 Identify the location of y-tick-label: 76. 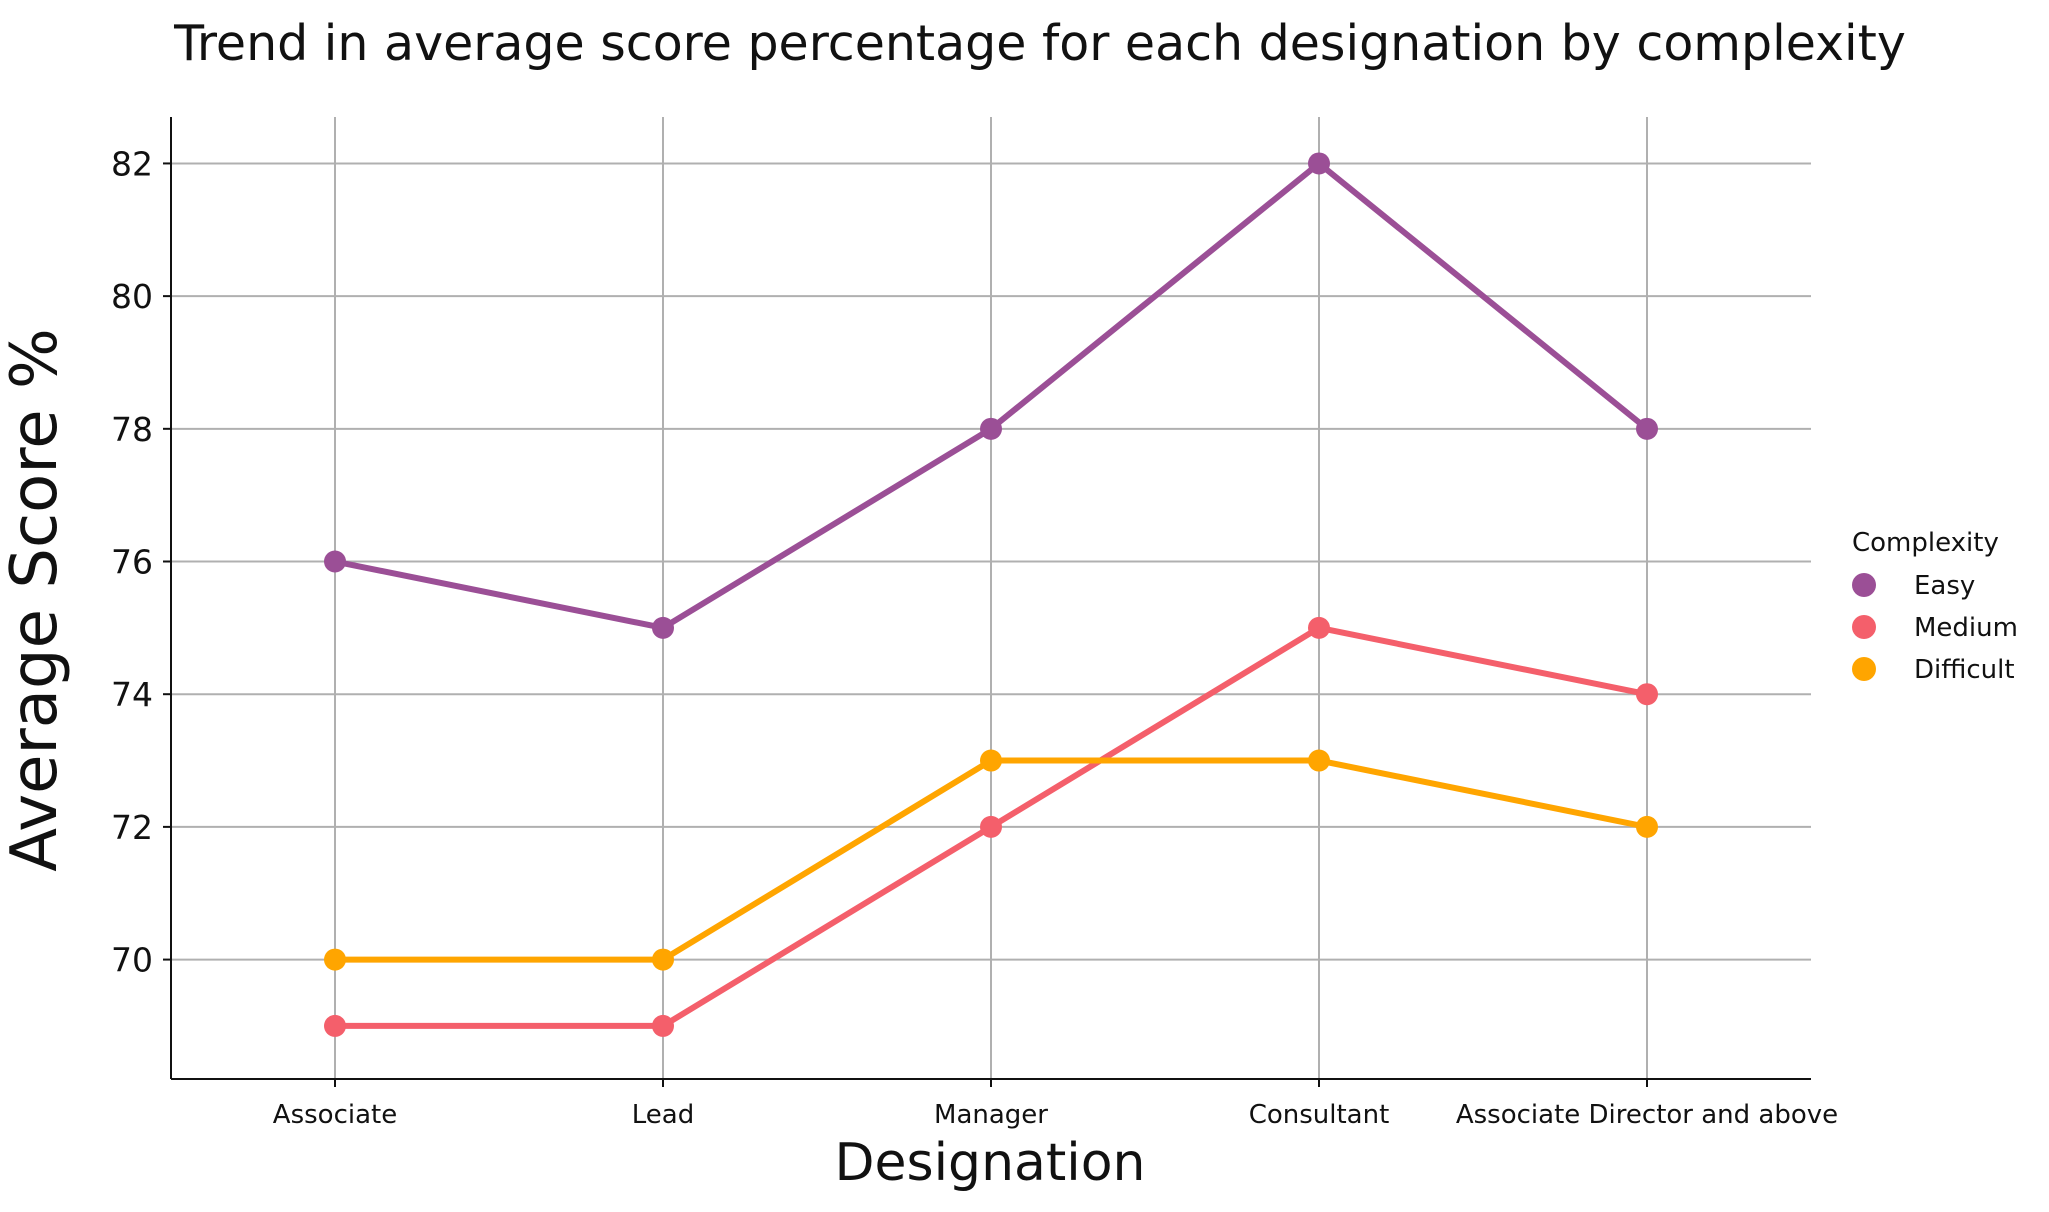
(132, 562).